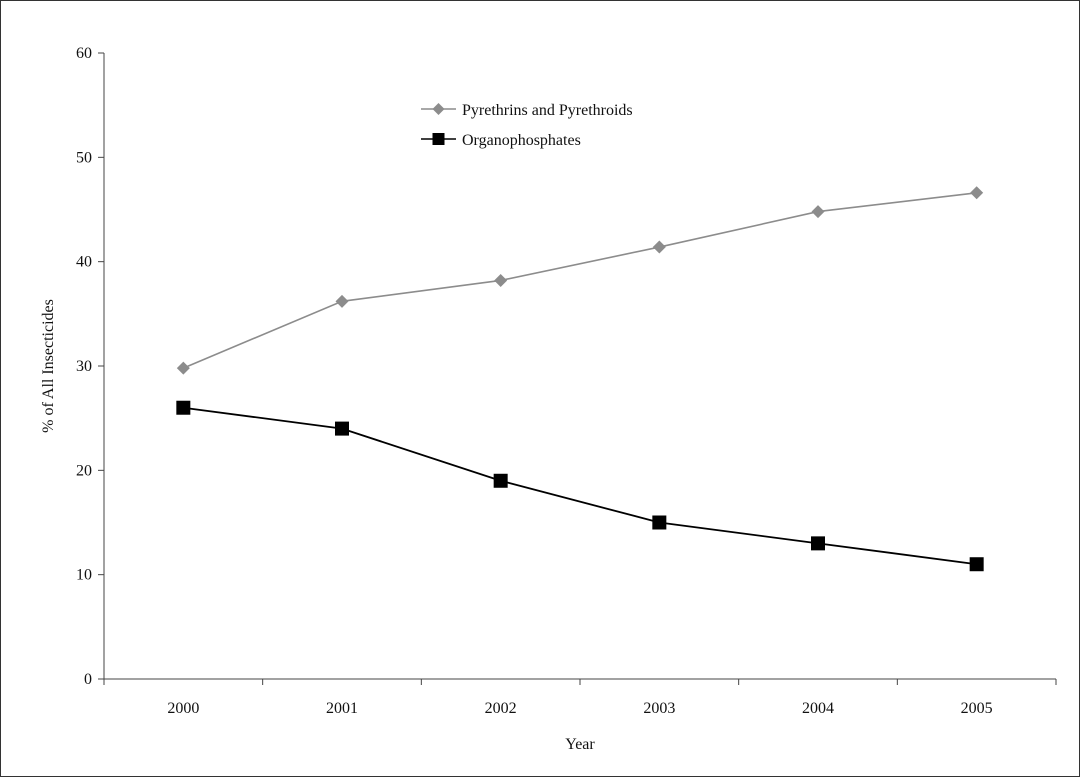 The width and height of the screenshot is (1080, 777). What do you see at coordinates (84, 575) in the screenshot?
I see `y-tick-label: 10` at bounding box center [84, 575].